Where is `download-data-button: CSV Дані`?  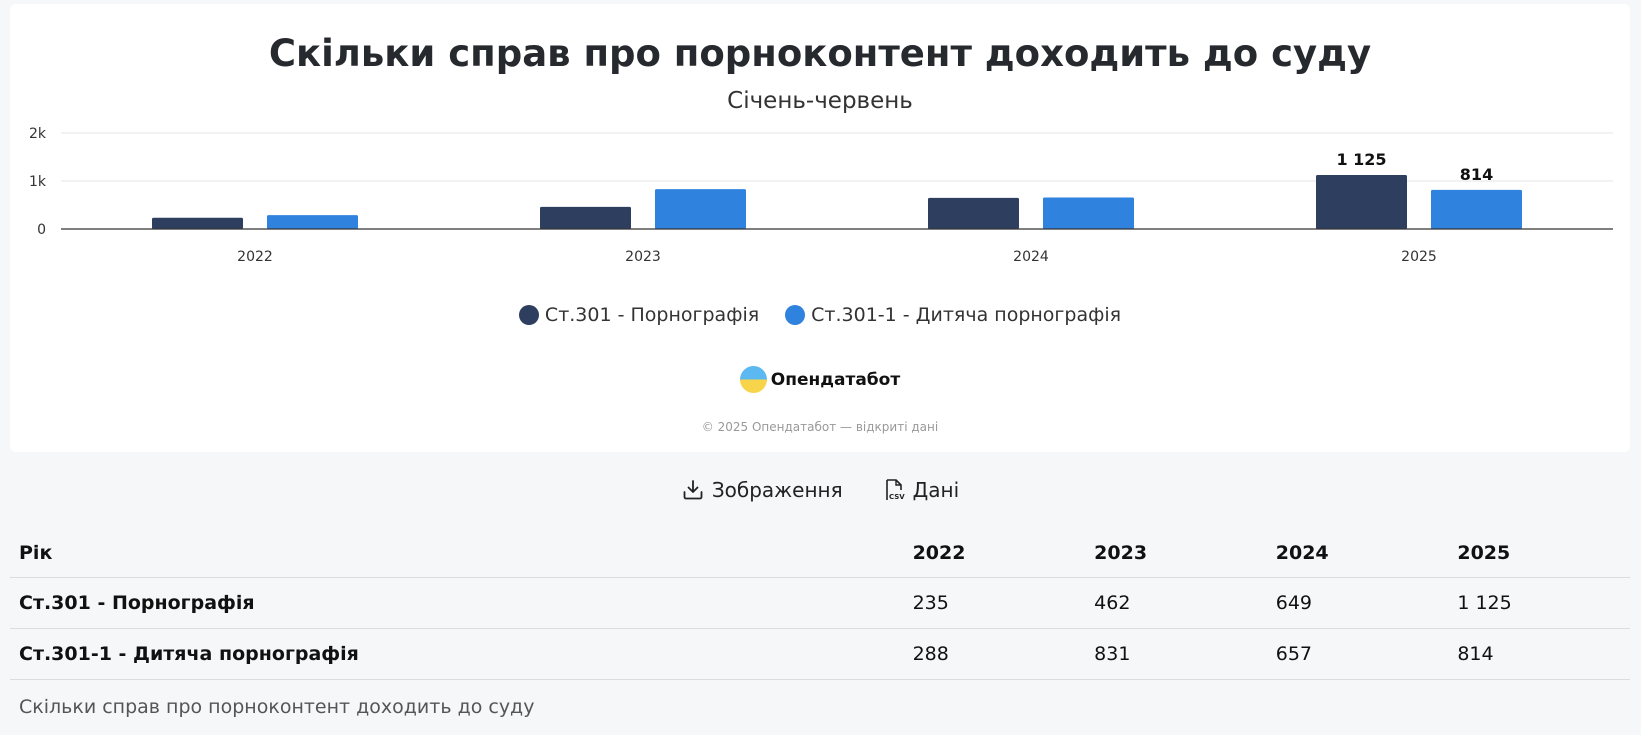 download-data-button: CSV Дані is located at coordinates (921, 490).